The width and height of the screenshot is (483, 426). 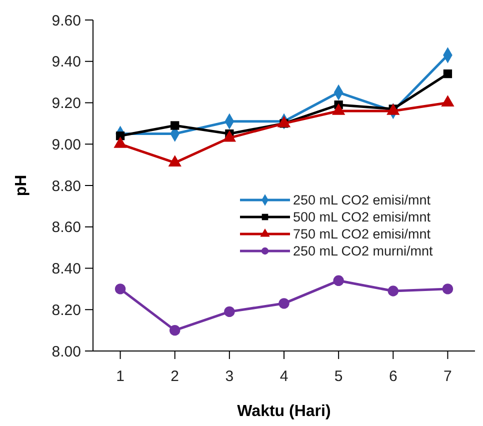 What do you see at coordinates (66, 186) in the screenshot?
I see `y-tick-label: 8.80` at bounding box center [66, 186].